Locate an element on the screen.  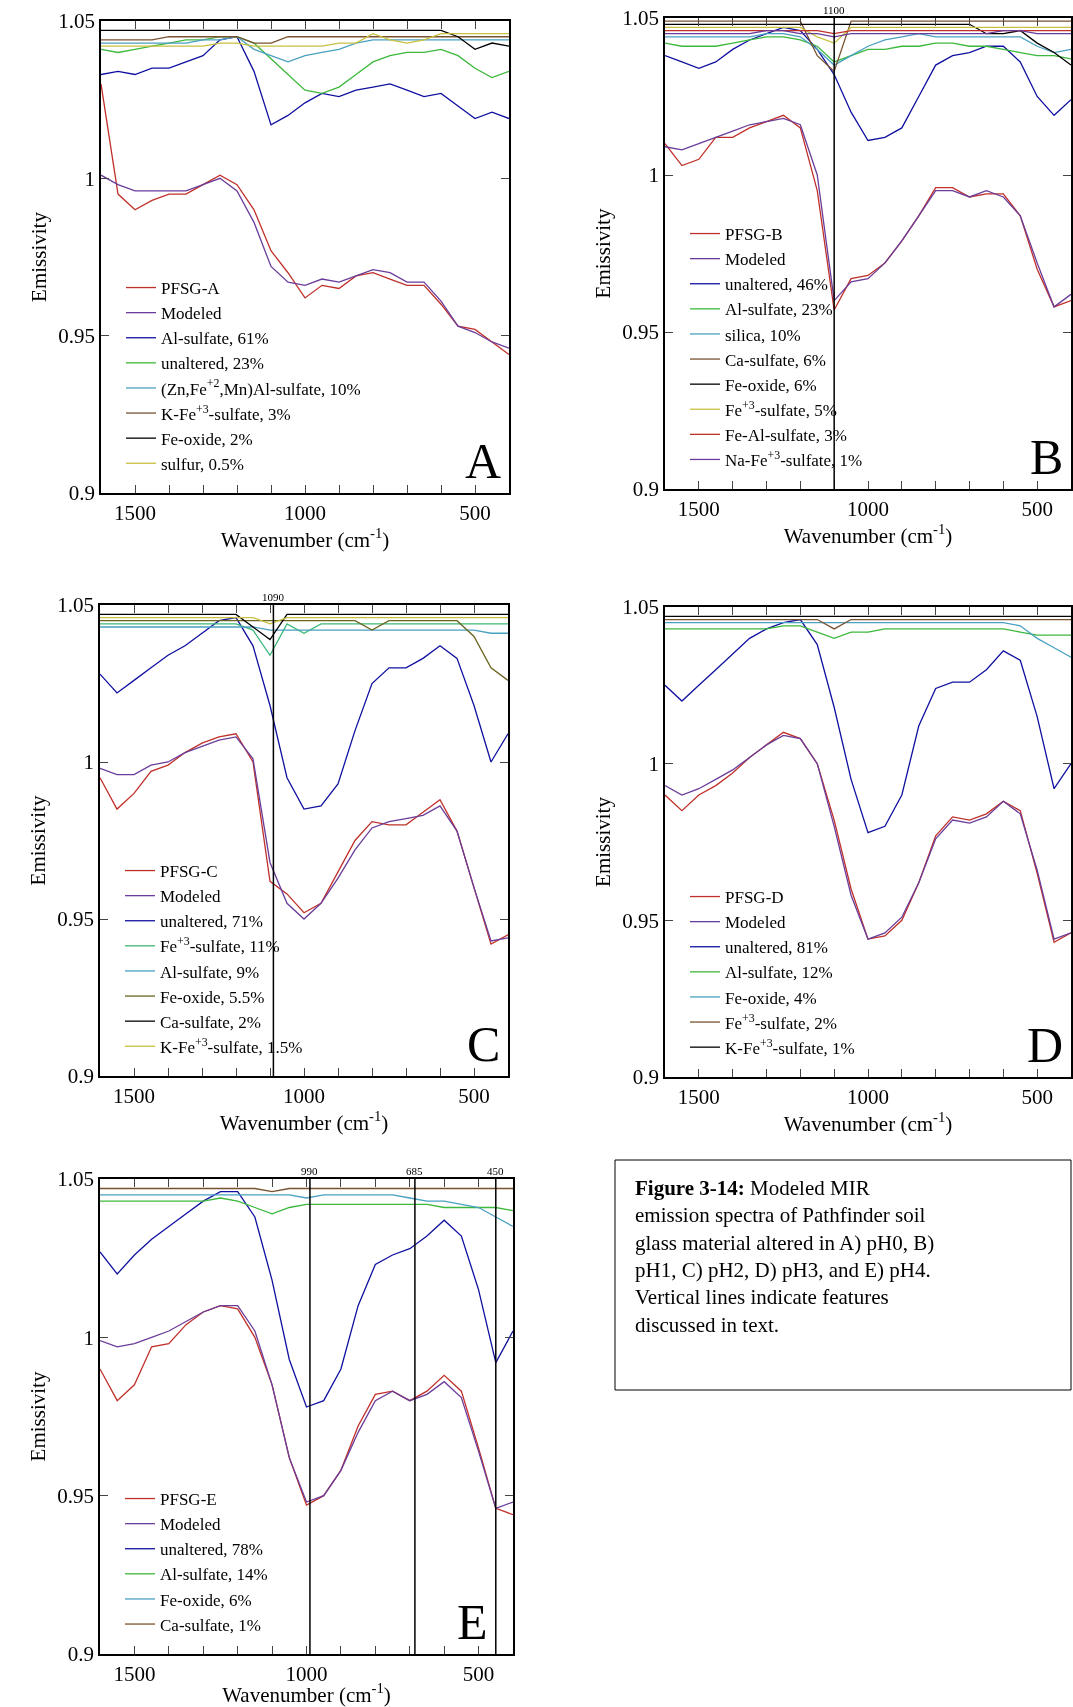
legend-label: PFSG-D is located at coordinates (754, 898).